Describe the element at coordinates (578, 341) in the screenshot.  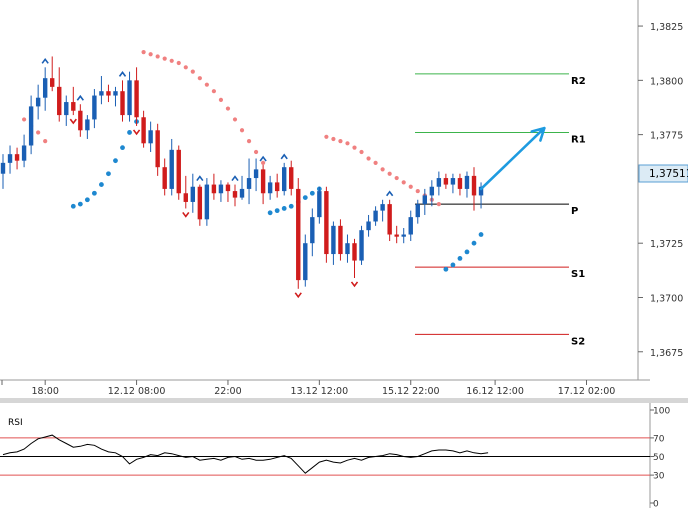
I see `pivot-label: S2` at that location.